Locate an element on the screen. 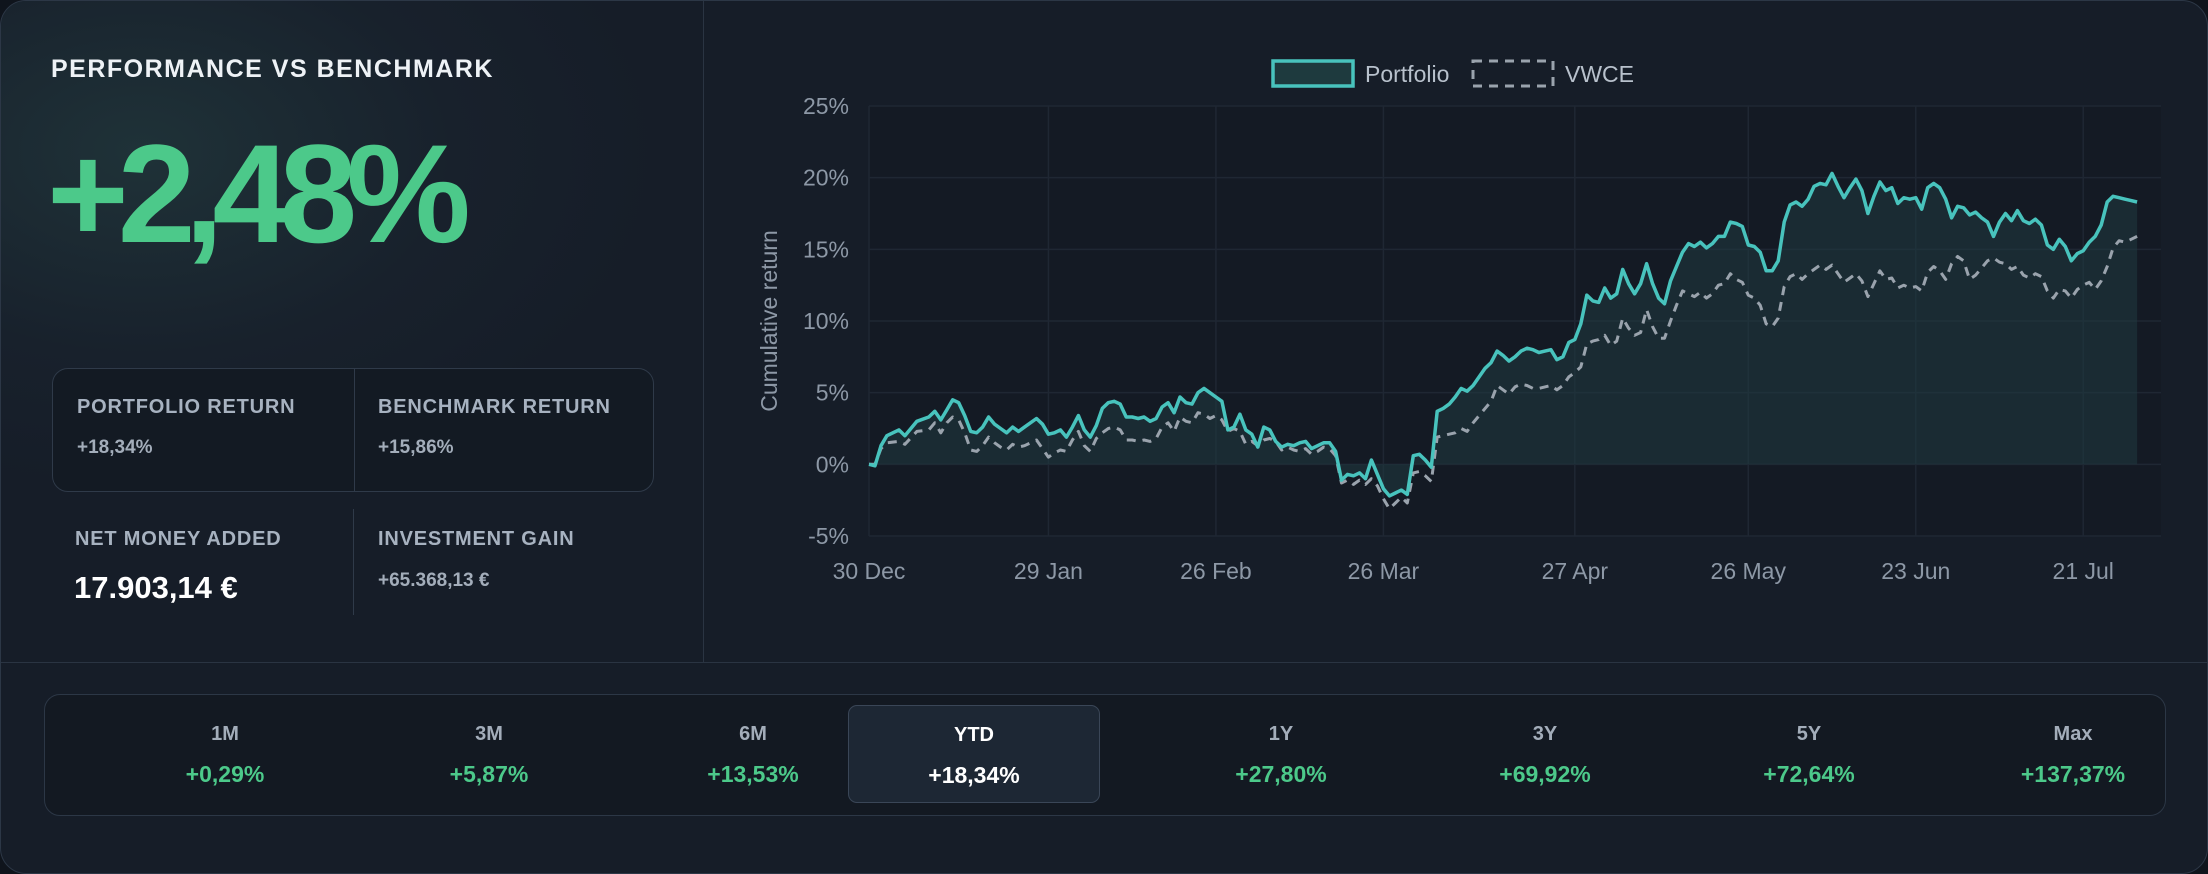  period-3m: 3M +5,87% is located at coordinates (489, 755).